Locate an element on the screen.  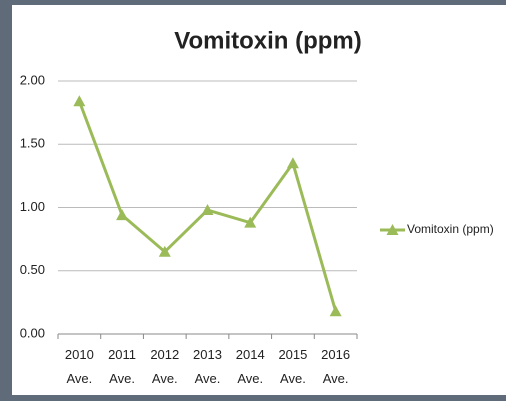
x-tick-label: 2015 Ave. is located at coordinates (292, 366).